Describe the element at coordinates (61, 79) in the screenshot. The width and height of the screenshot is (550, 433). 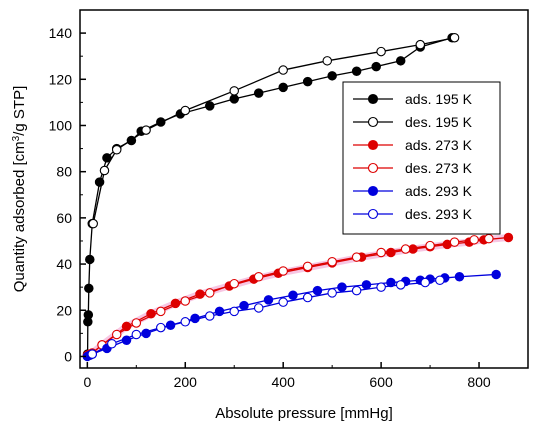
I see `y-tick-label: 120` at that location.